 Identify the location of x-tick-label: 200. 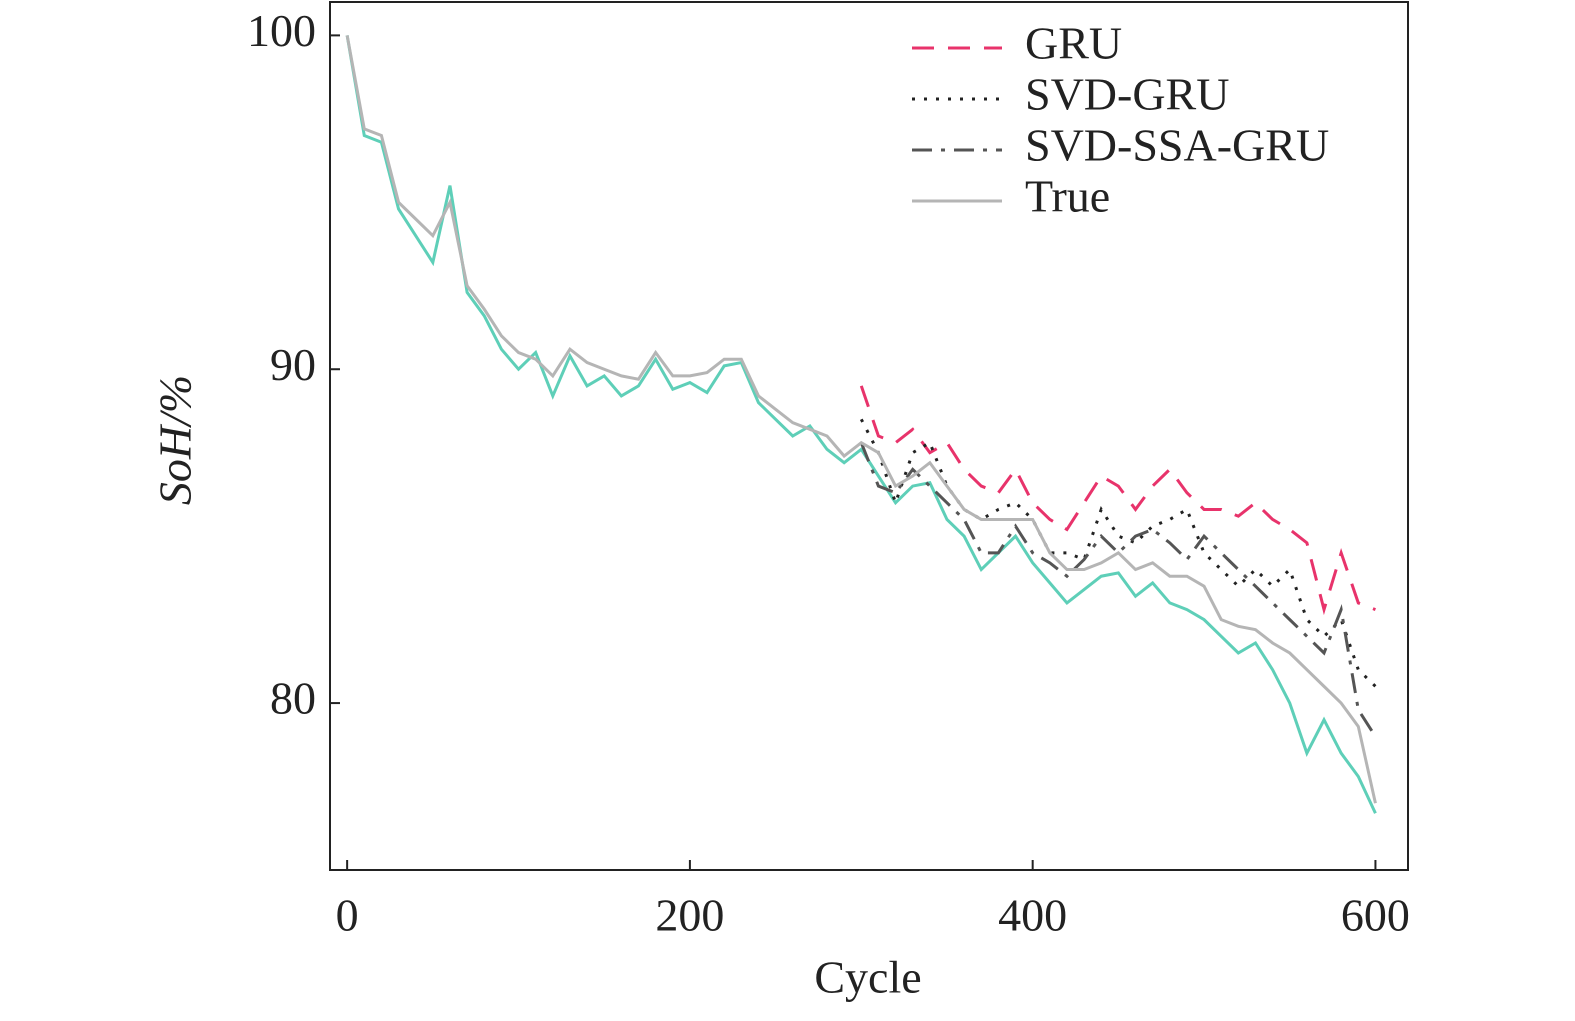
(689, 915).